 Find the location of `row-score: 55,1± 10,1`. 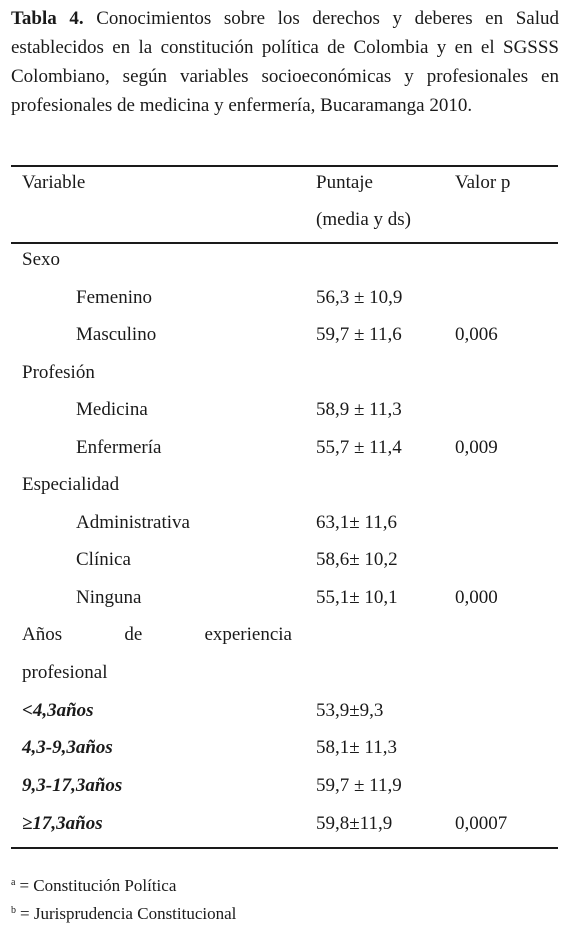

row-score: 55,1± 10,1 is located at coordinates (357, 597).